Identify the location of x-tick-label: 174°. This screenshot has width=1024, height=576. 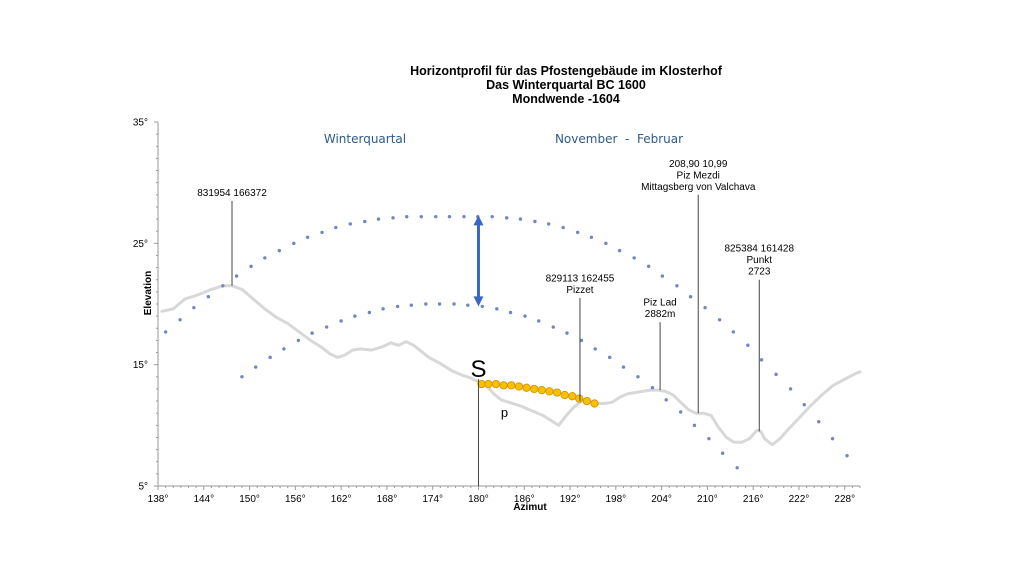
(432, 499).